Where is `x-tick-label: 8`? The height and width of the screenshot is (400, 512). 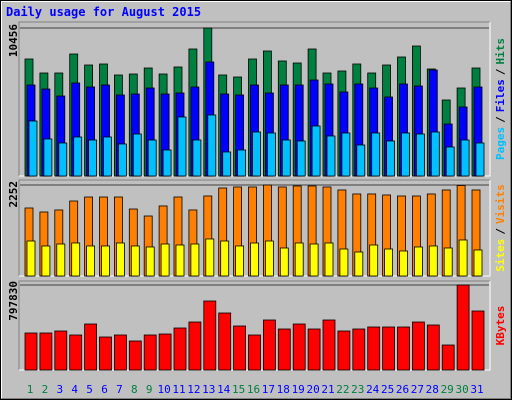
x-tick-label: 8 is located at coordinates (134, 389).